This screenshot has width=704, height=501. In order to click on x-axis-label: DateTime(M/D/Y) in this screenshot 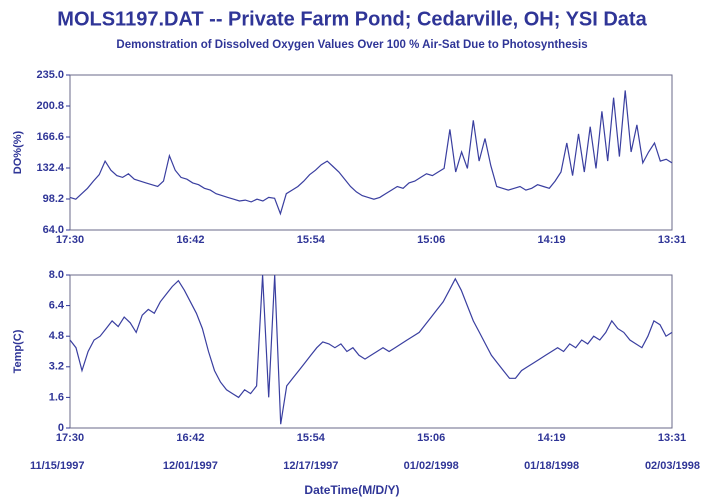, I will do `click(351, 490)`.